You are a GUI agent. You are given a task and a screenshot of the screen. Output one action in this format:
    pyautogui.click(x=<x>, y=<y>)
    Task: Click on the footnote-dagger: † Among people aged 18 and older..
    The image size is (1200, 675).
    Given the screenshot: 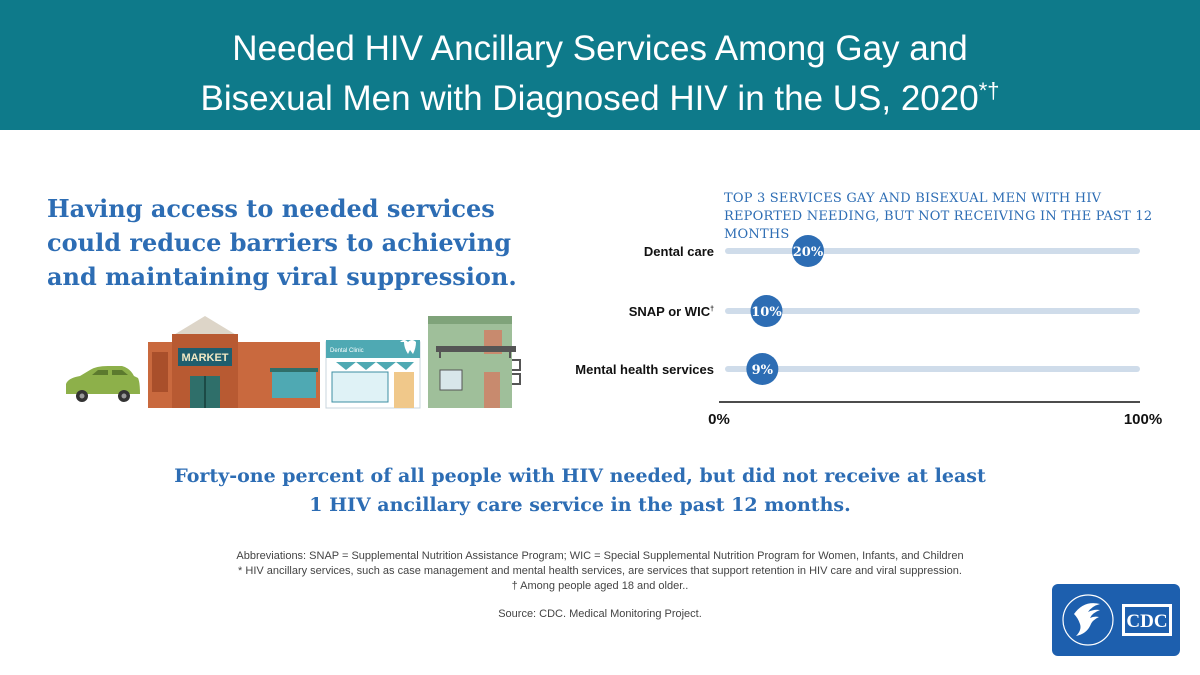 What is the action you would take?
    pyautogui.click(x=600, y=586)
    